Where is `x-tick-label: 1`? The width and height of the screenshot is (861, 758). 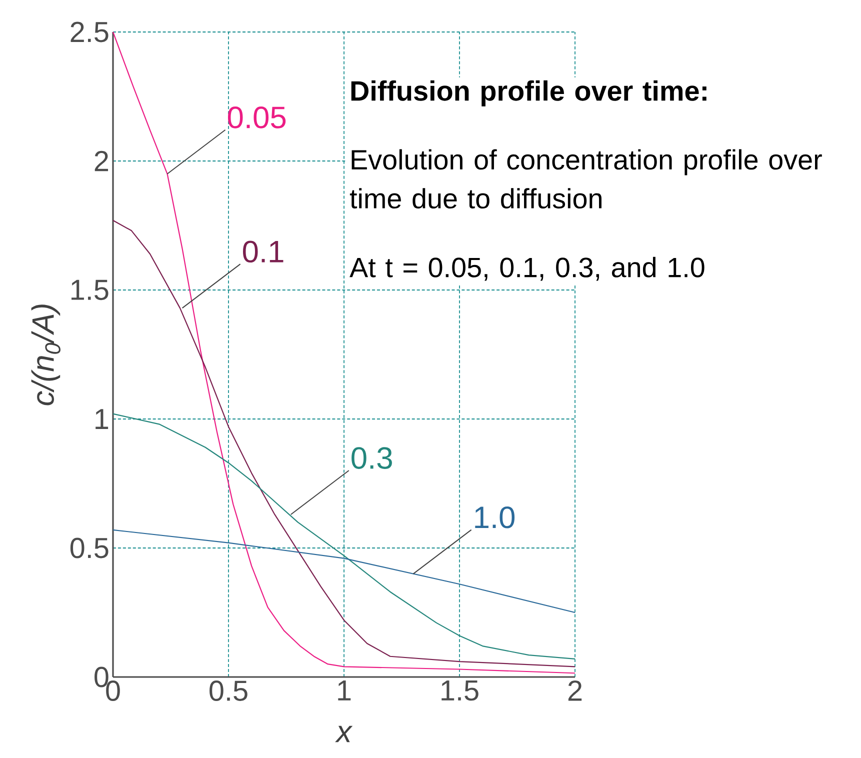 x-tick-label: 1 is located at coordinates (344, 690).